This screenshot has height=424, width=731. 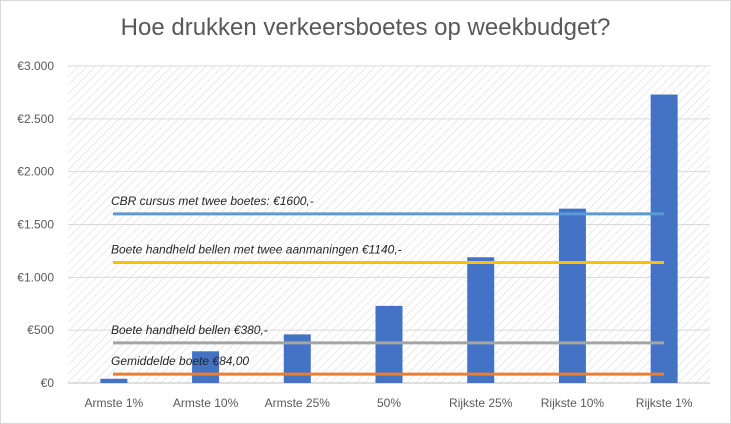 I want to click on reference-line-label: CBR cursus met twee boetes: €1600,-, so click(x=212, y=201).